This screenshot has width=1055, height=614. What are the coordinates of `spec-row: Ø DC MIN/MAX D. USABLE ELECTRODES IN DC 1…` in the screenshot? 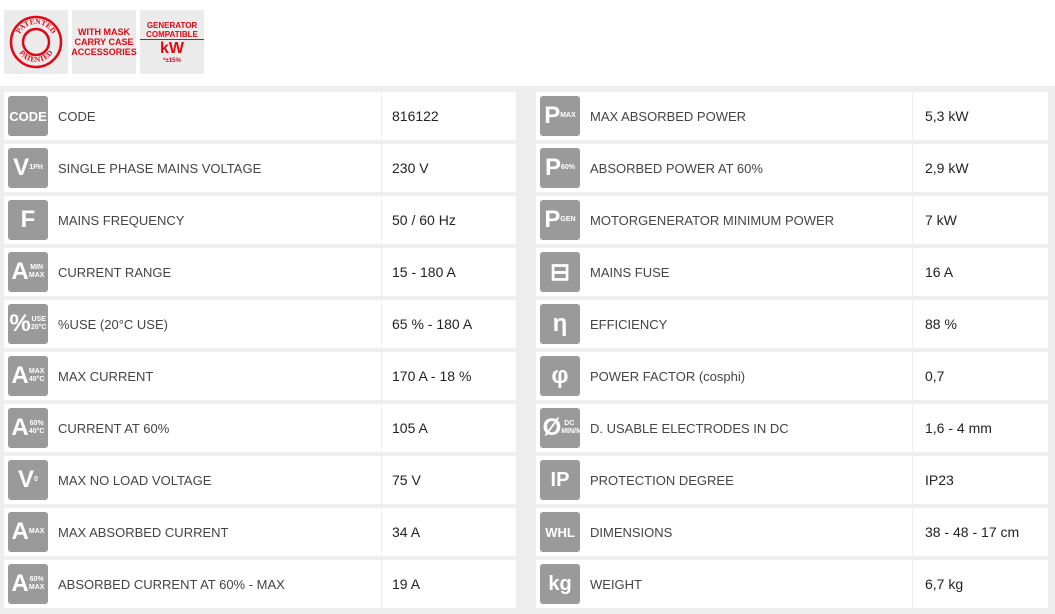 It's located at (792, 430).